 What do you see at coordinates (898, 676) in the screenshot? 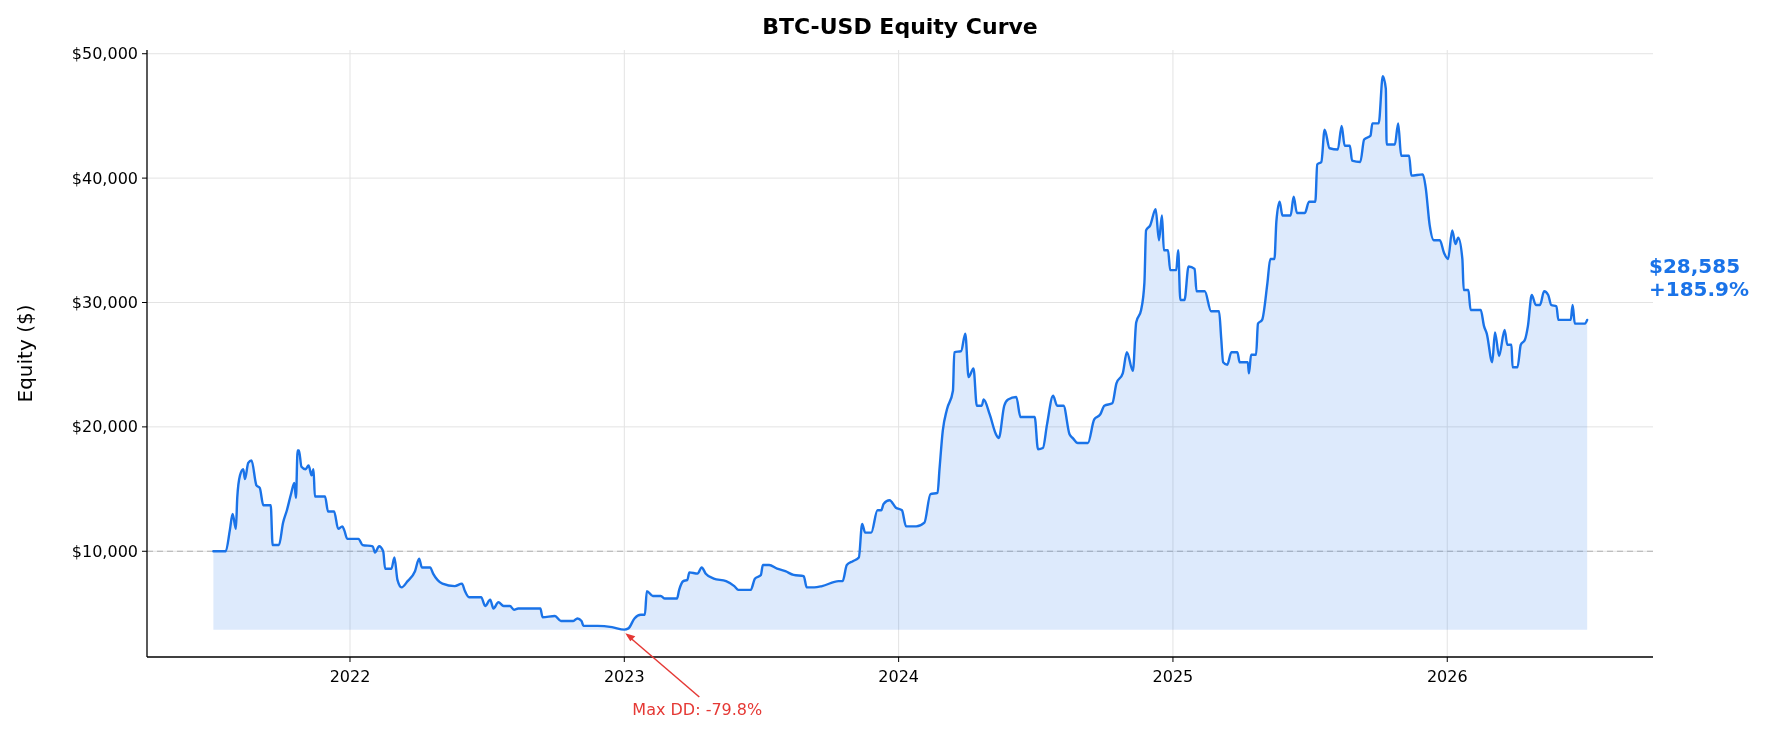
I see `x-tick-label: 2024` at bounding box center [898, 676].